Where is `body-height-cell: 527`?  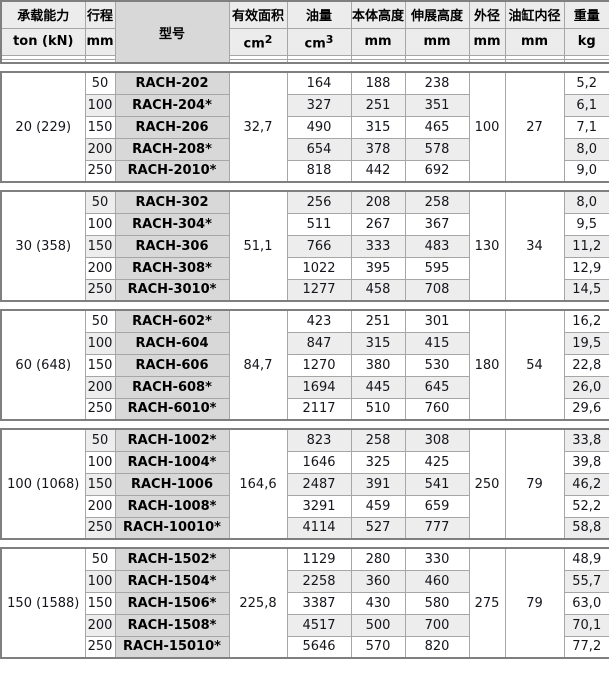
body-height-cell: 527 is located at coordinates (378, 528).